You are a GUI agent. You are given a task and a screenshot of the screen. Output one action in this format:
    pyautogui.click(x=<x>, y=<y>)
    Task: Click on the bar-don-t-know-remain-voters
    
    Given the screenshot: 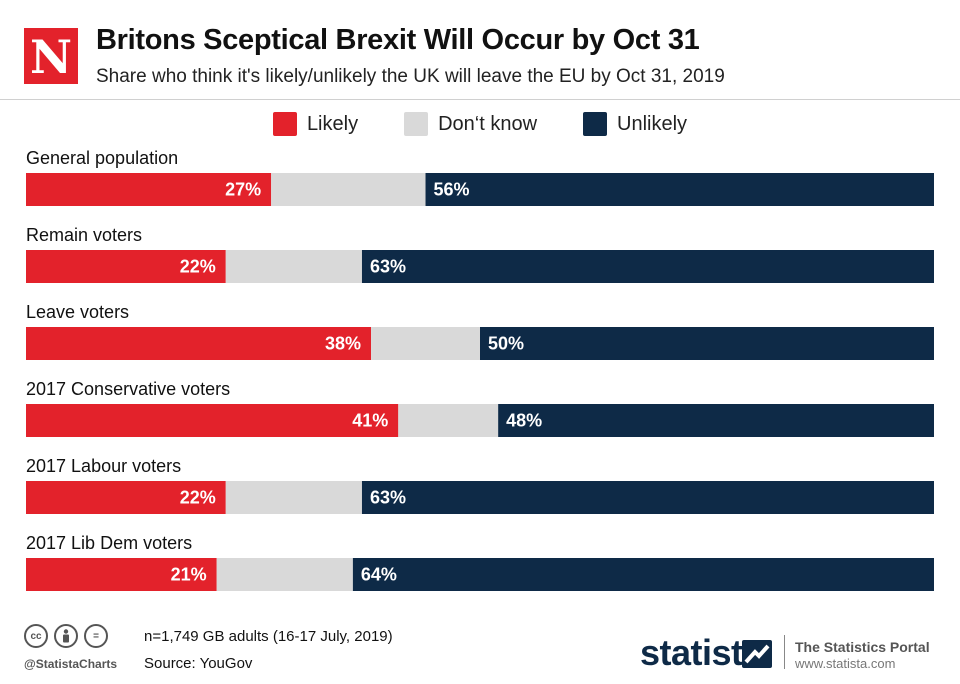 What is the action you would take?
    pyautogui.click(x=293, y=266)
    